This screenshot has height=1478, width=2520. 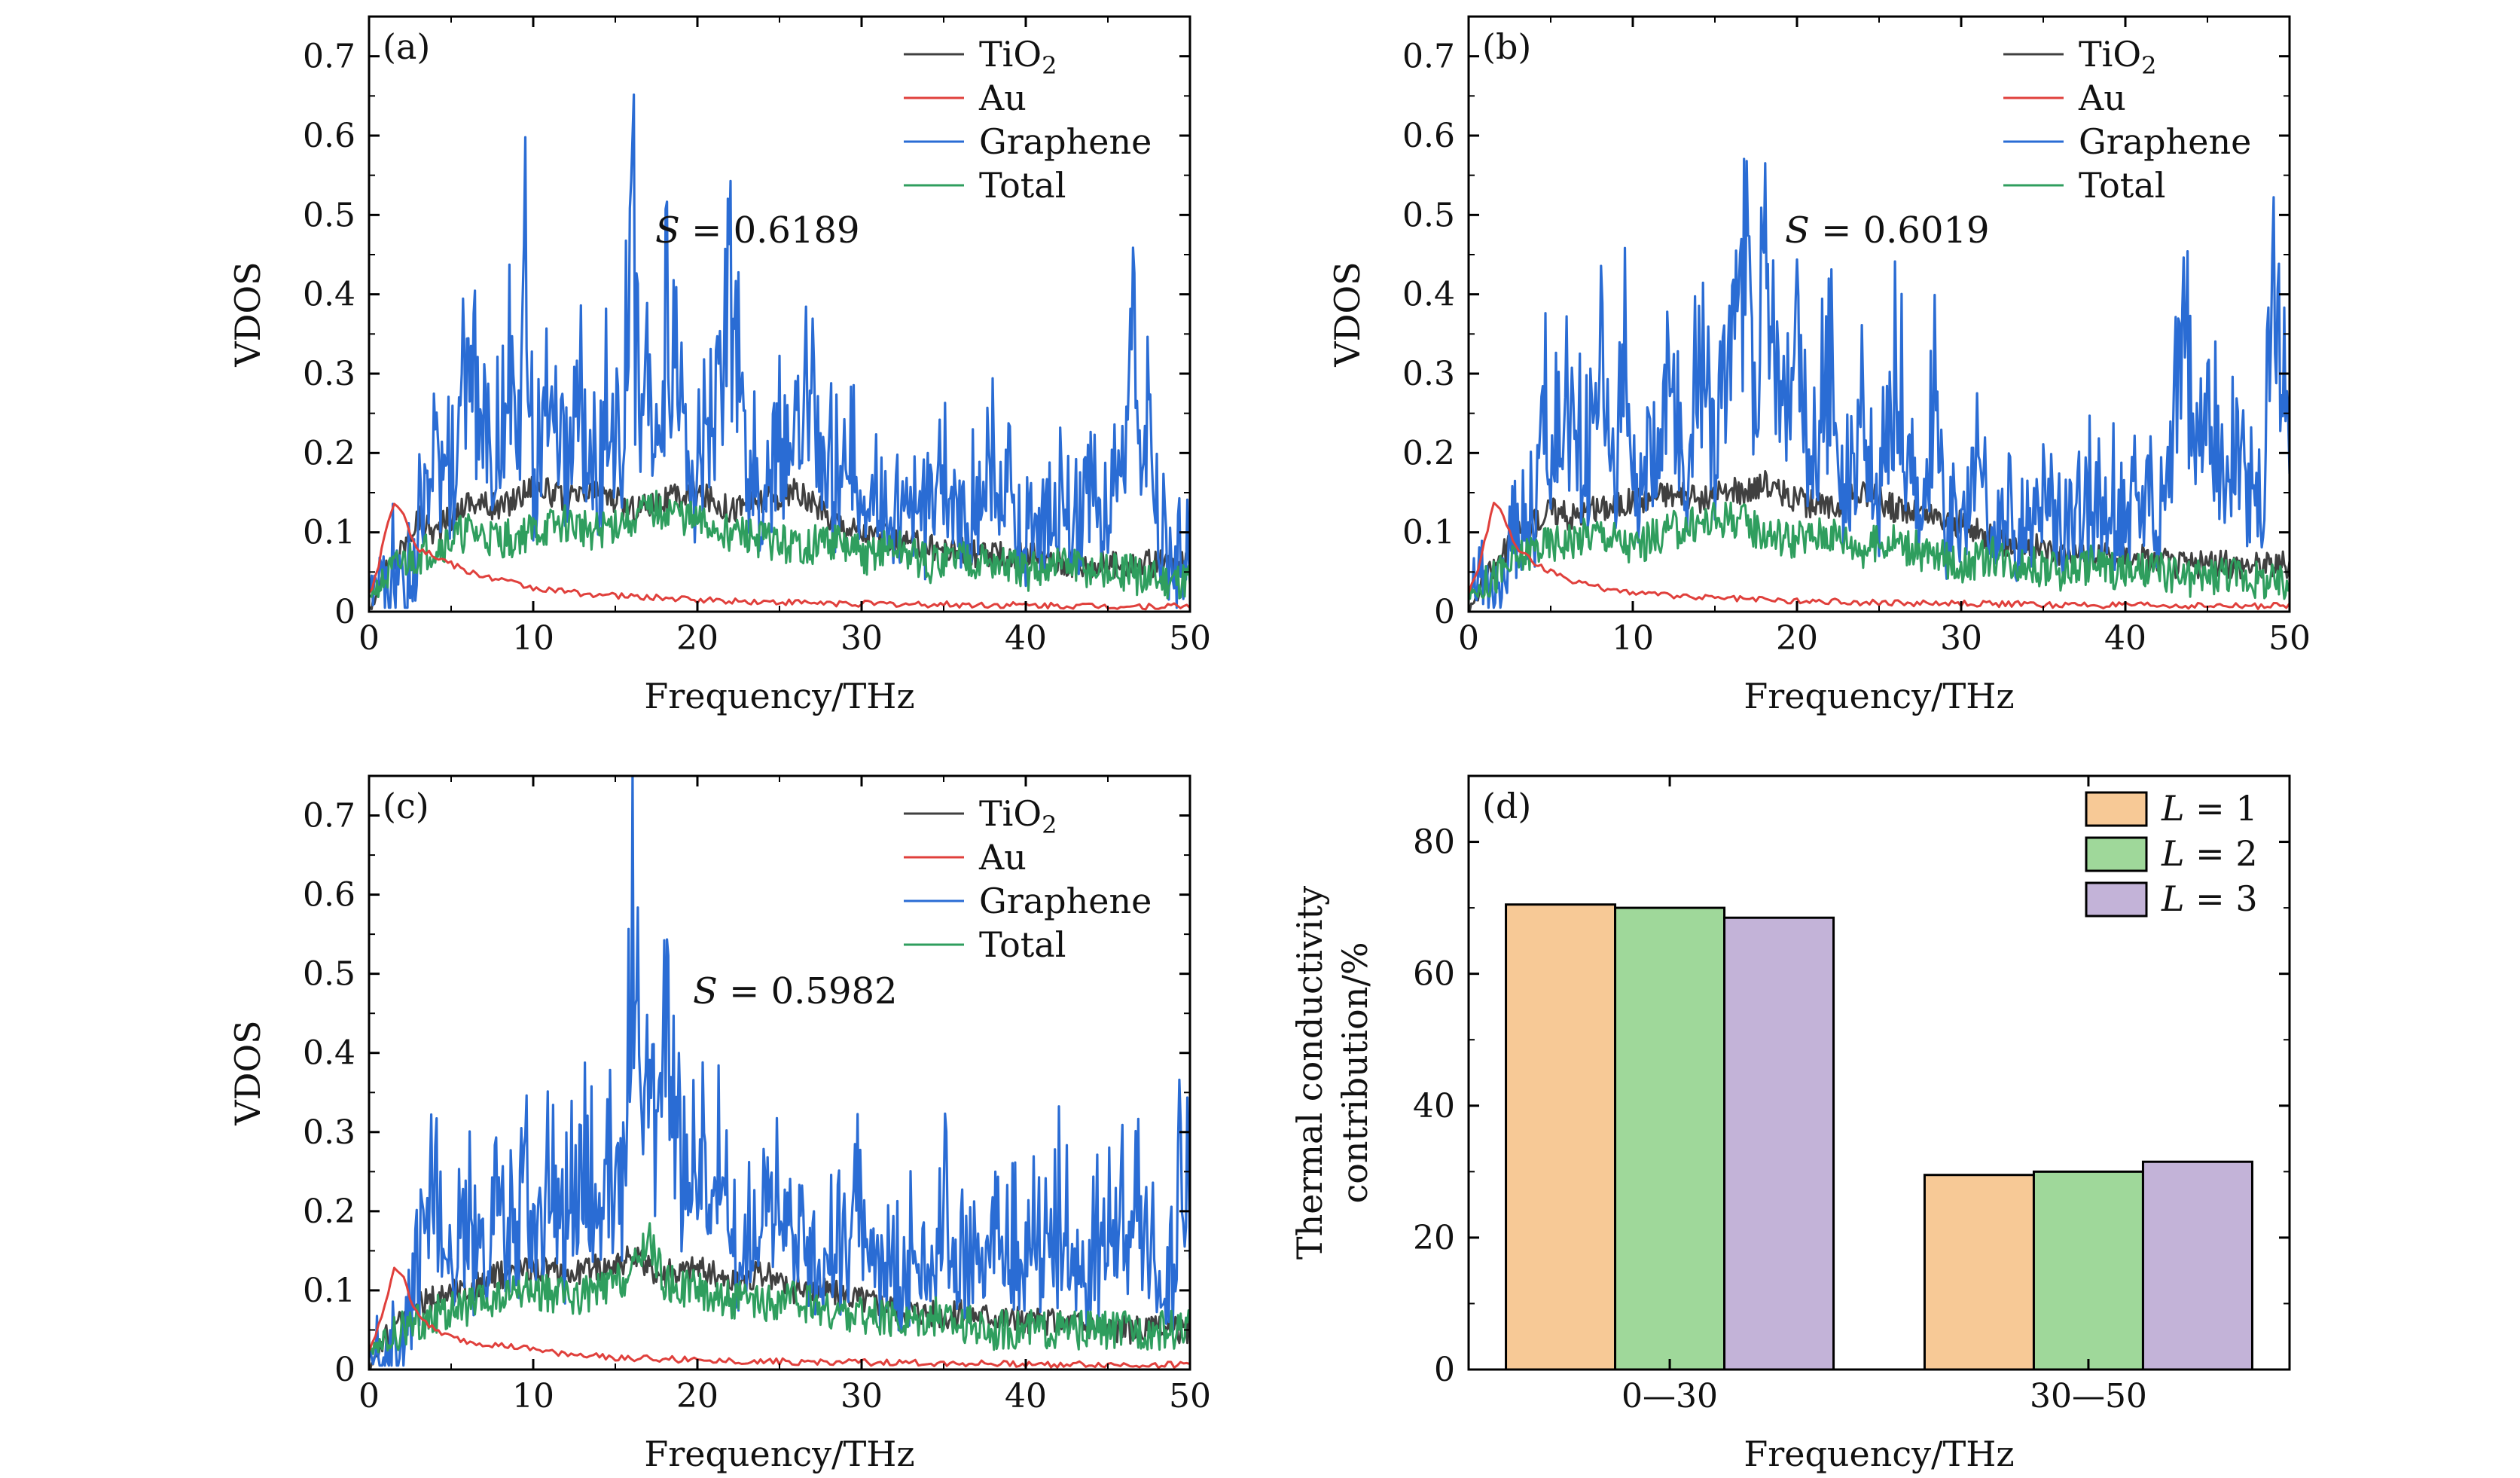 I want to click on x-category-label: 30—50, so click(x=2088, y=1396).